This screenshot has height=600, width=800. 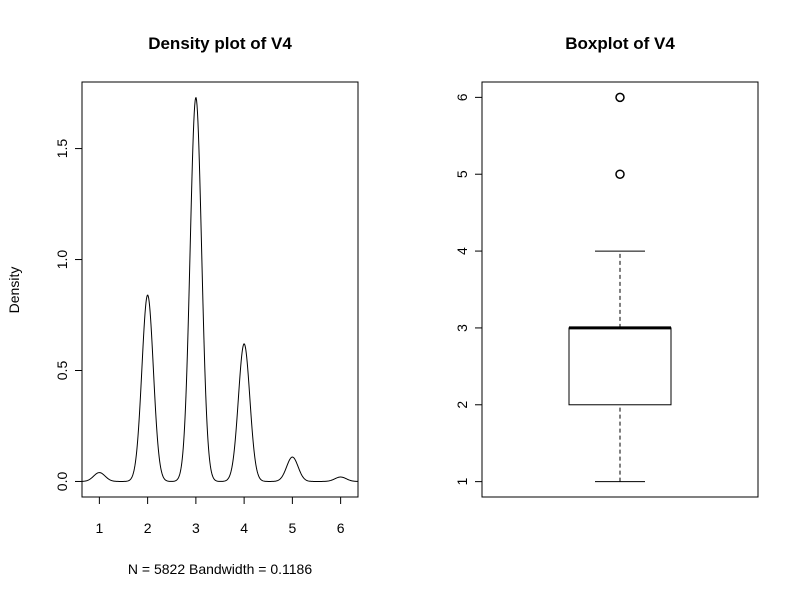 What do you see at coordinates (620, 287) in the screenshot?
I see `boxplot-marks` at bounding box center [620, 287].